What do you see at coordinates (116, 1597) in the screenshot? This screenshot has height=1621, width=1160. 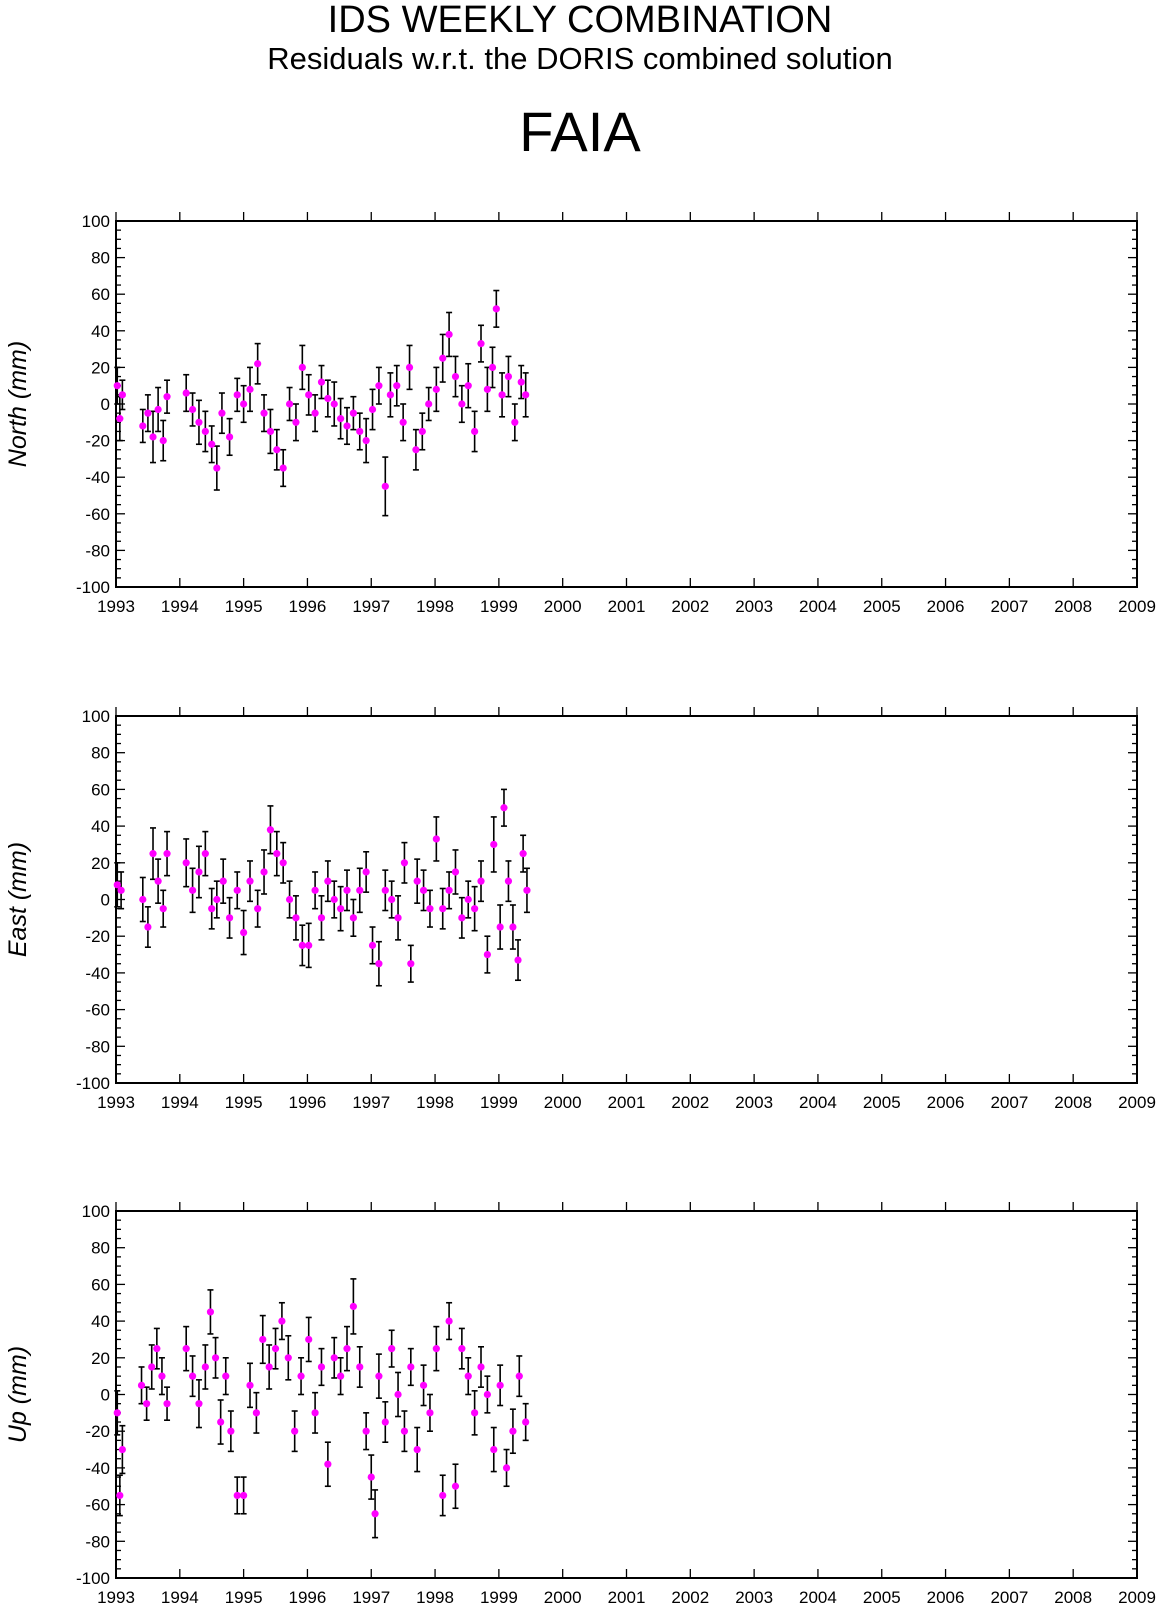 I see `x-tick-label: 1993` at bounding box center [116, 1597].